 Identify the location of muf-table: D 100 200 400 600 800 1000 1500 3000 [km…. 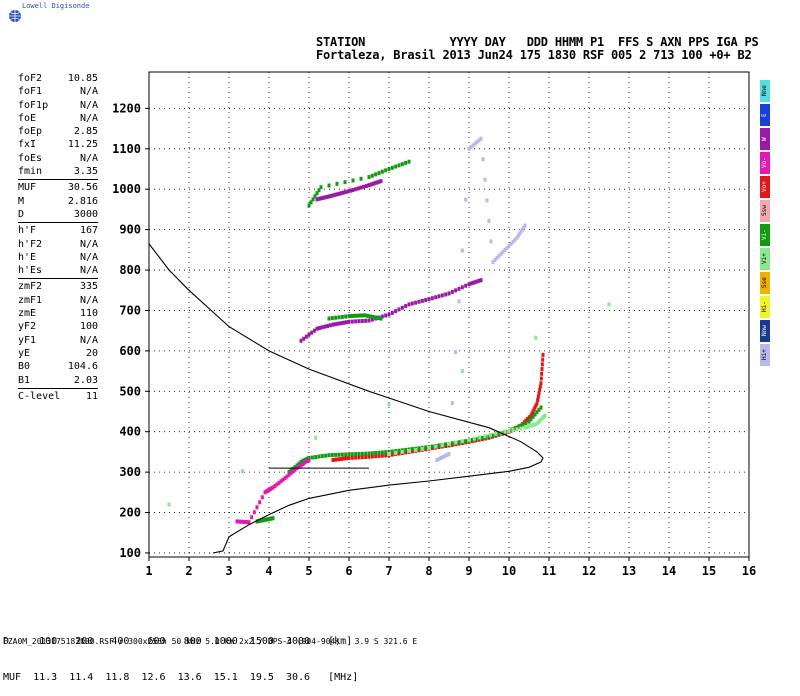
(180, 654).